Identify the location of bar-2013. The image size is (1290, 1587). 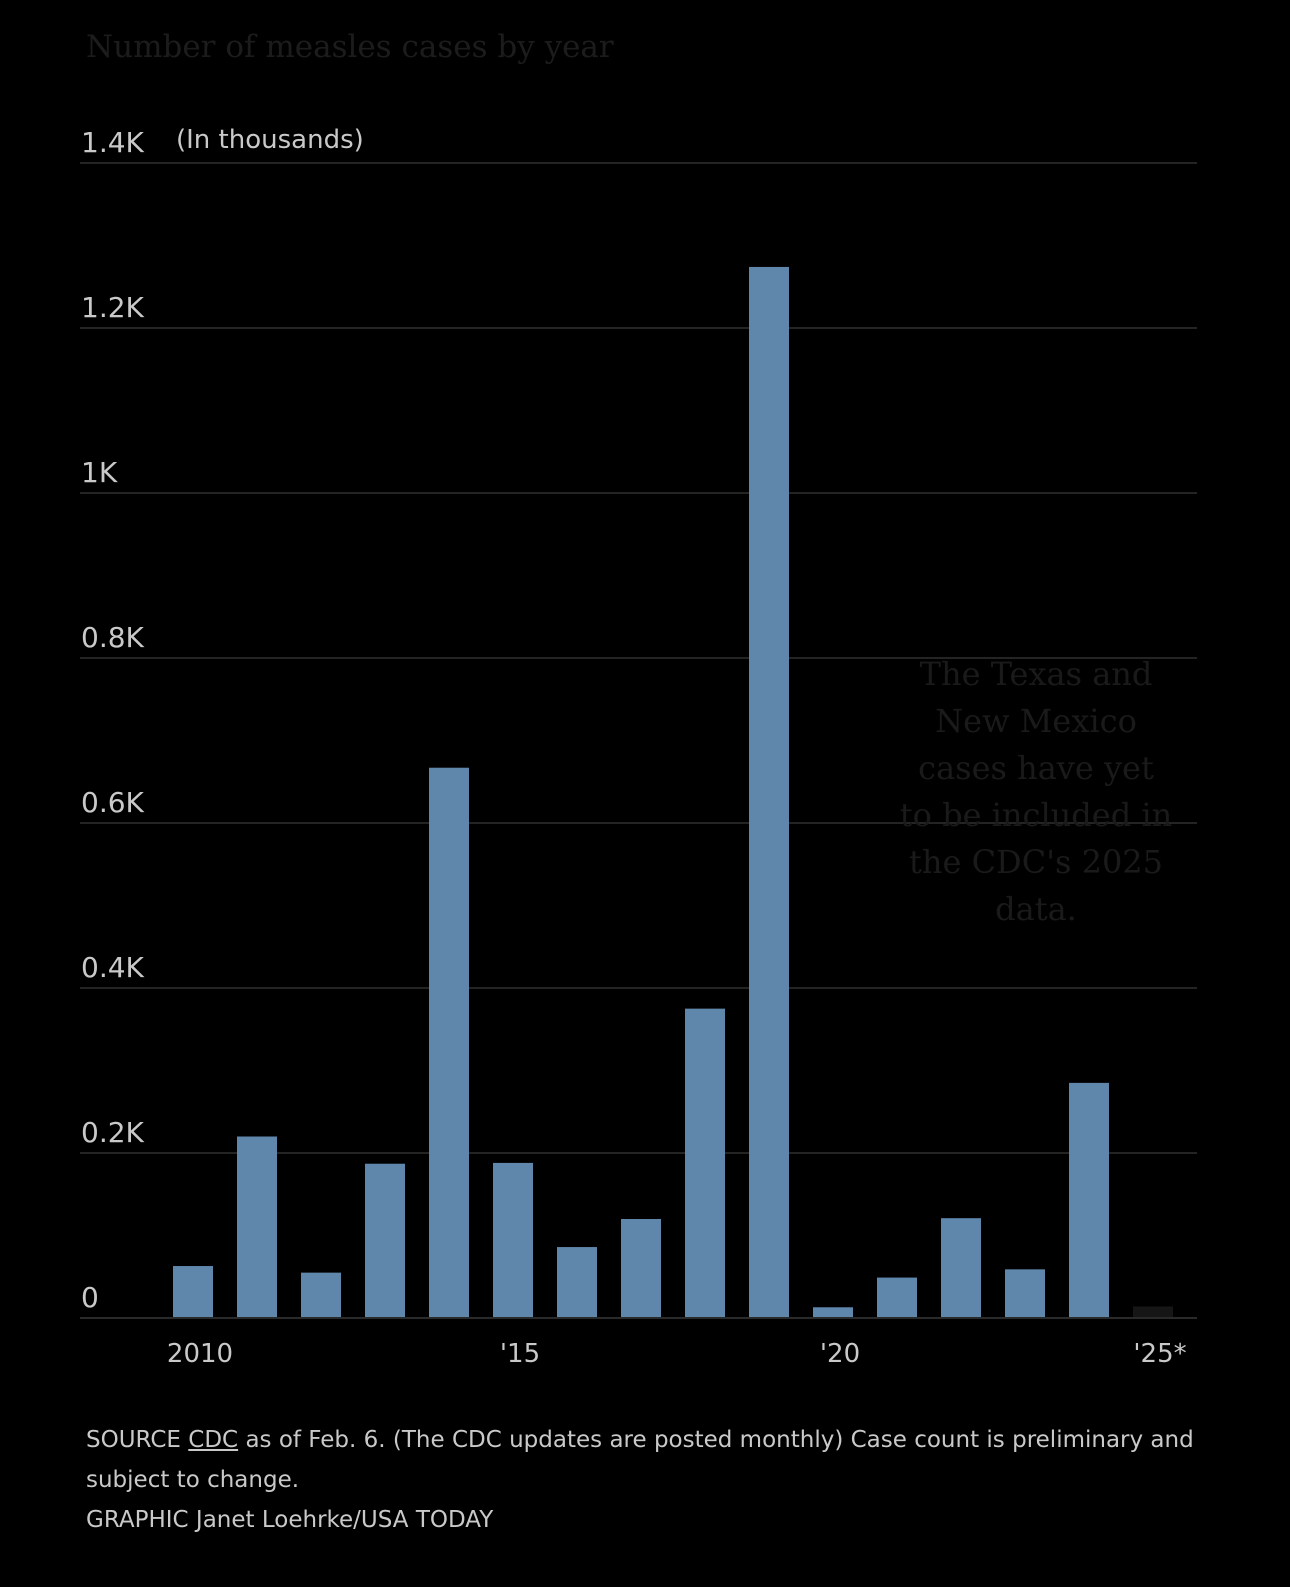
(385, 1240).